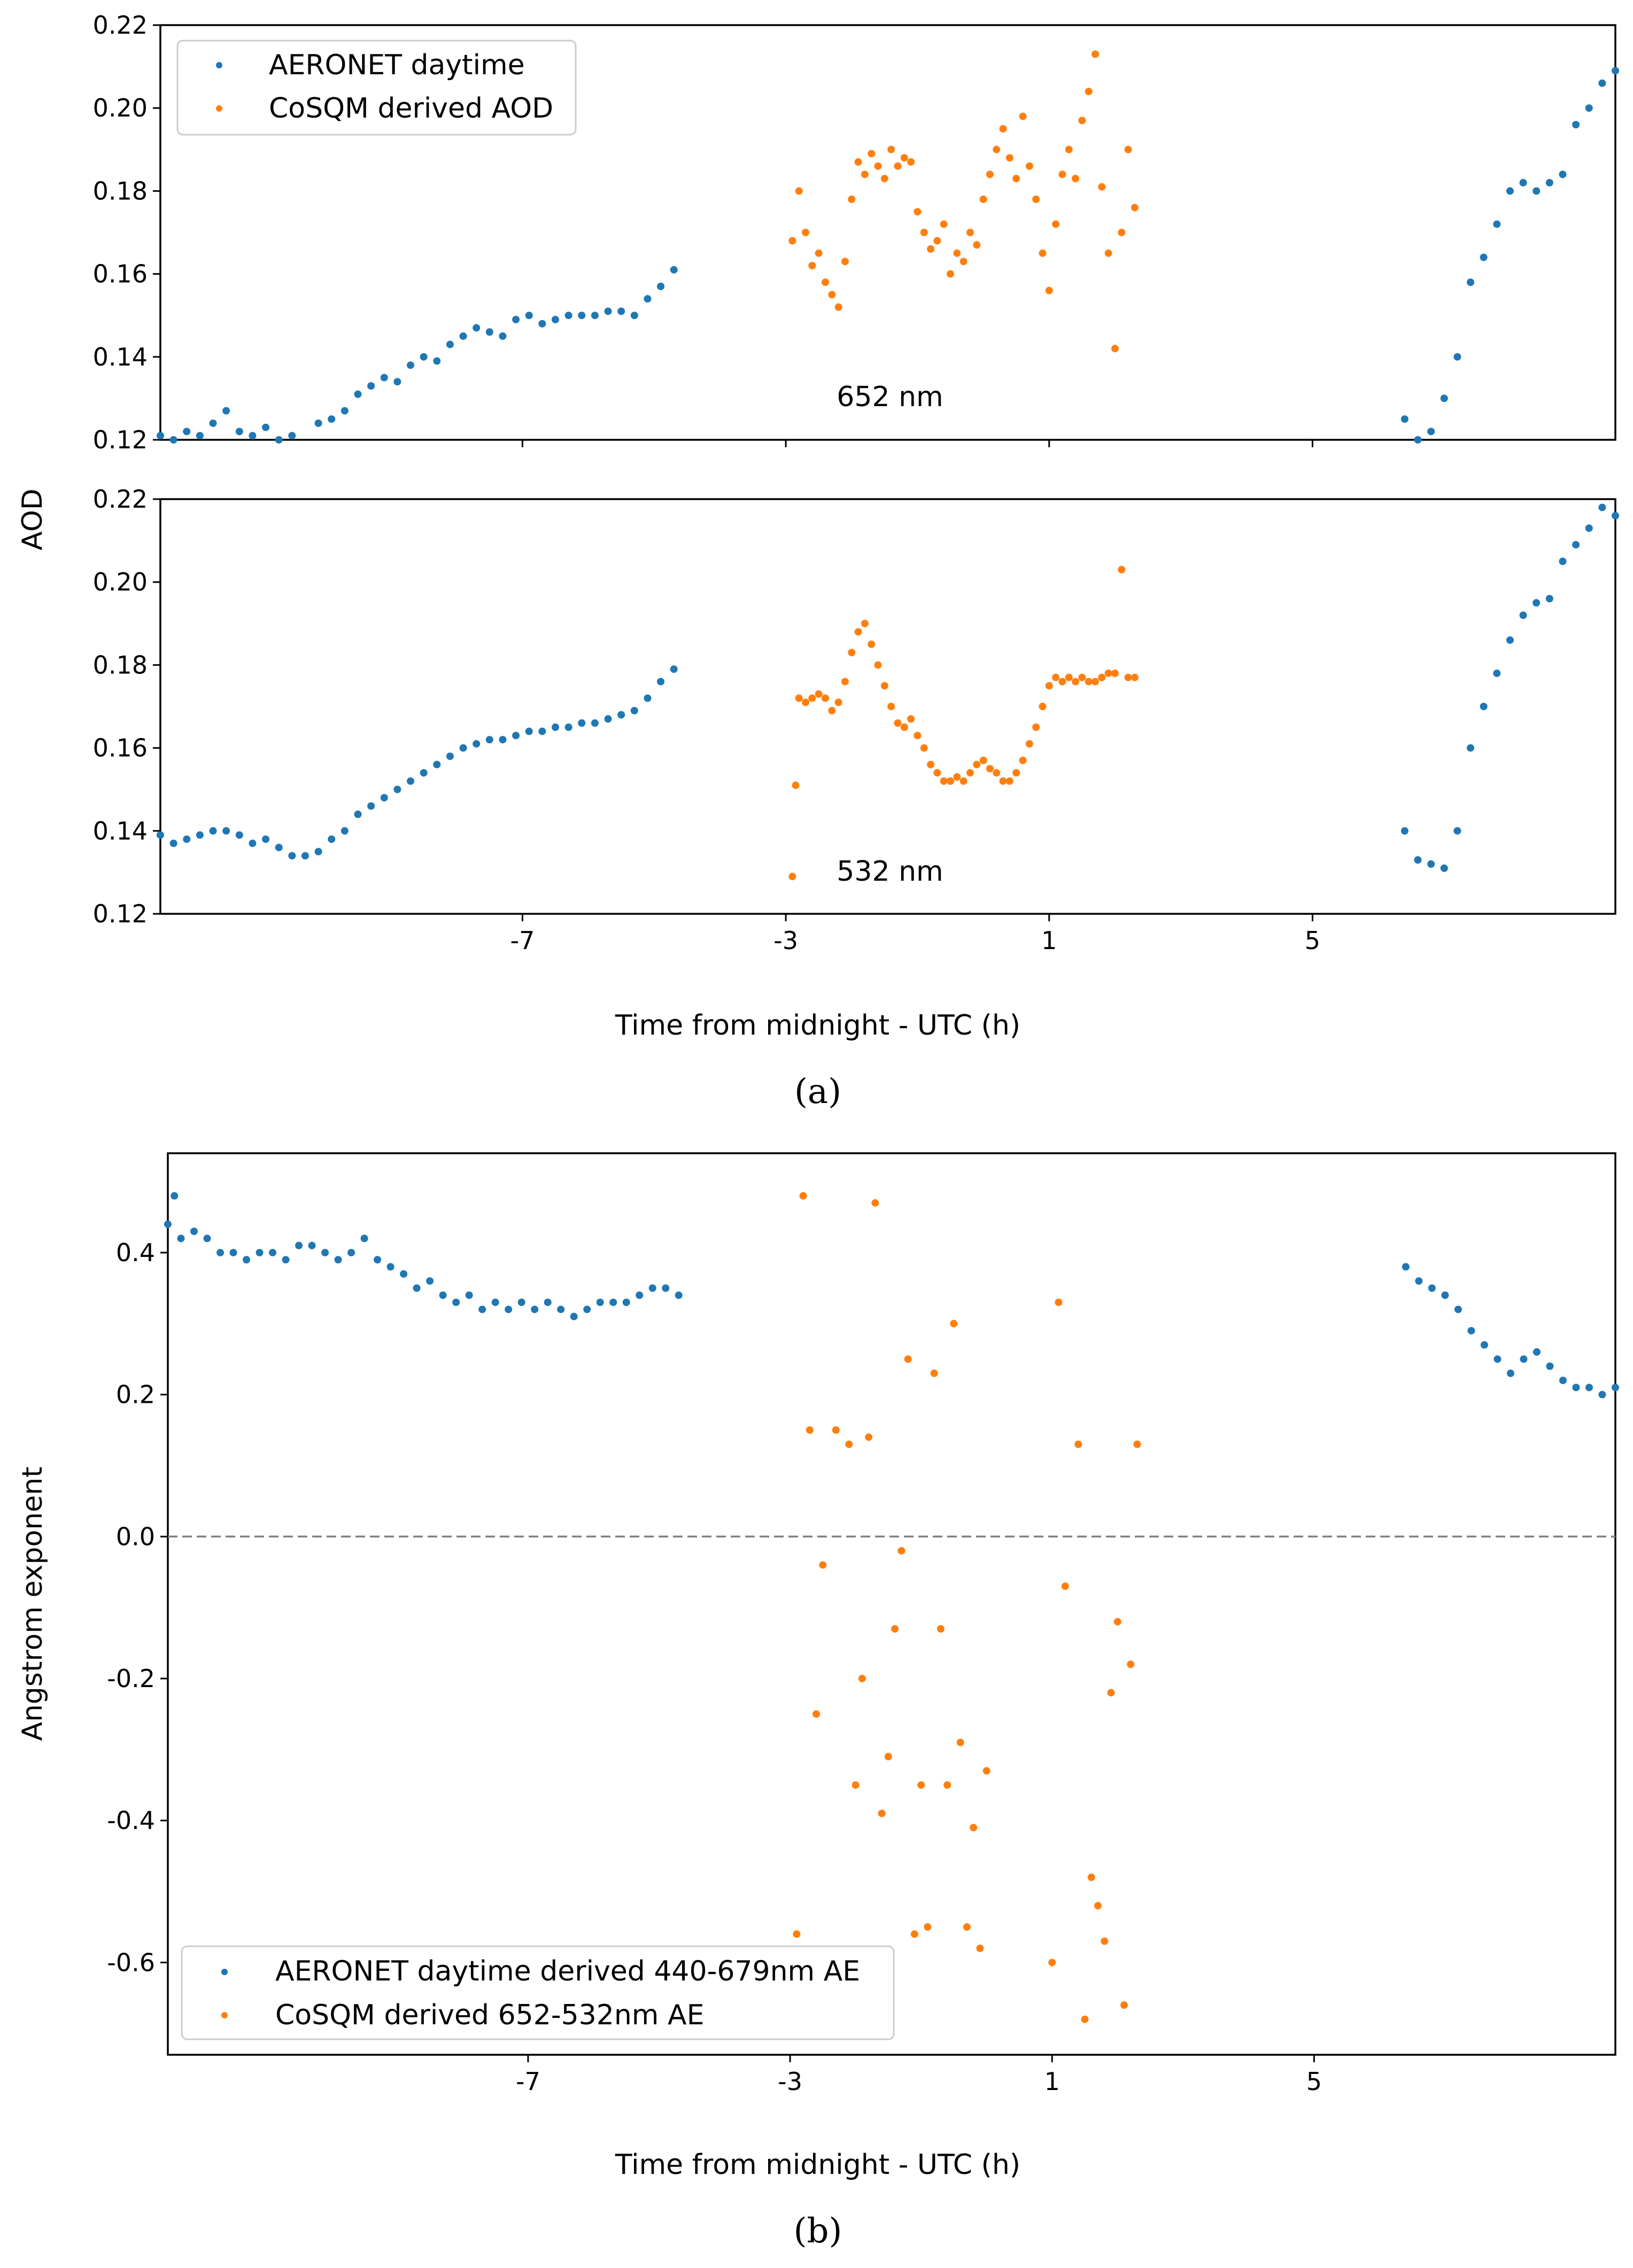 The image size is (1633, 2268). What do you see at coordinates (1052, 2081) in the screenshot?
I see `x-tick-label: 1` at bounding box center [1052, 2081].